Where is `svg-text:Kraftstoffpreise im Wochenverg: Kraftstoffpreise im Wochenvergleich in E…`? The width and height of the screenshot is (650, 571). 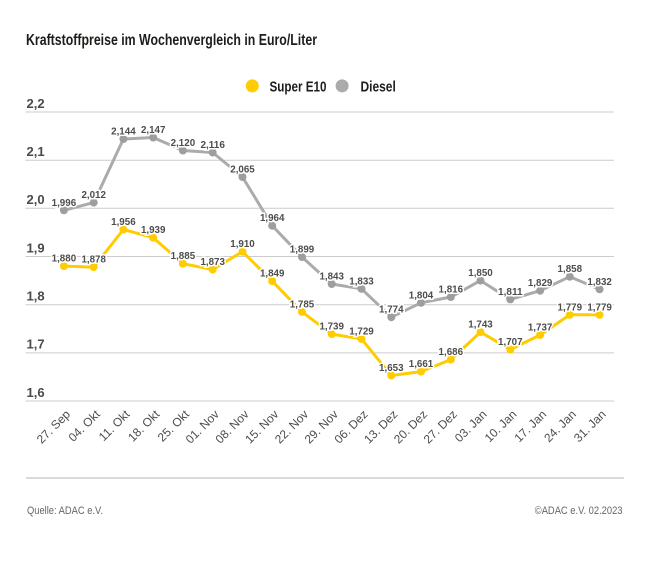
svg-text:Kraftstoffpreise im Wochenverg: Kraftstoffpreise im Wochenvergleich in E… is located at coordinates (171, 40).